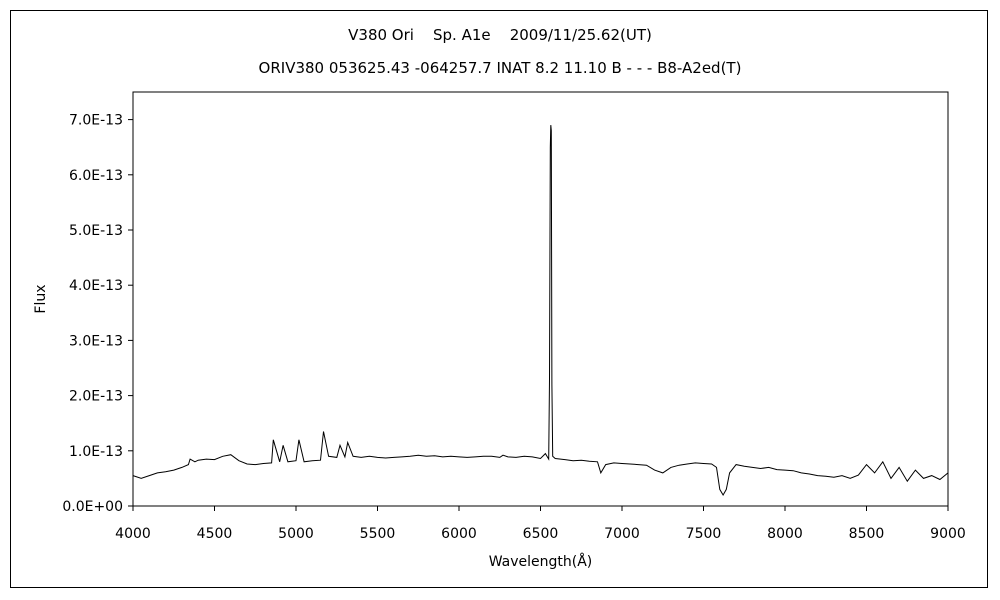 The width and height of the screenshot is (1000, 600). Describe the element at coordinates (459, 534) in the screenshot. I see `x-tick-label: 6000` at that location.